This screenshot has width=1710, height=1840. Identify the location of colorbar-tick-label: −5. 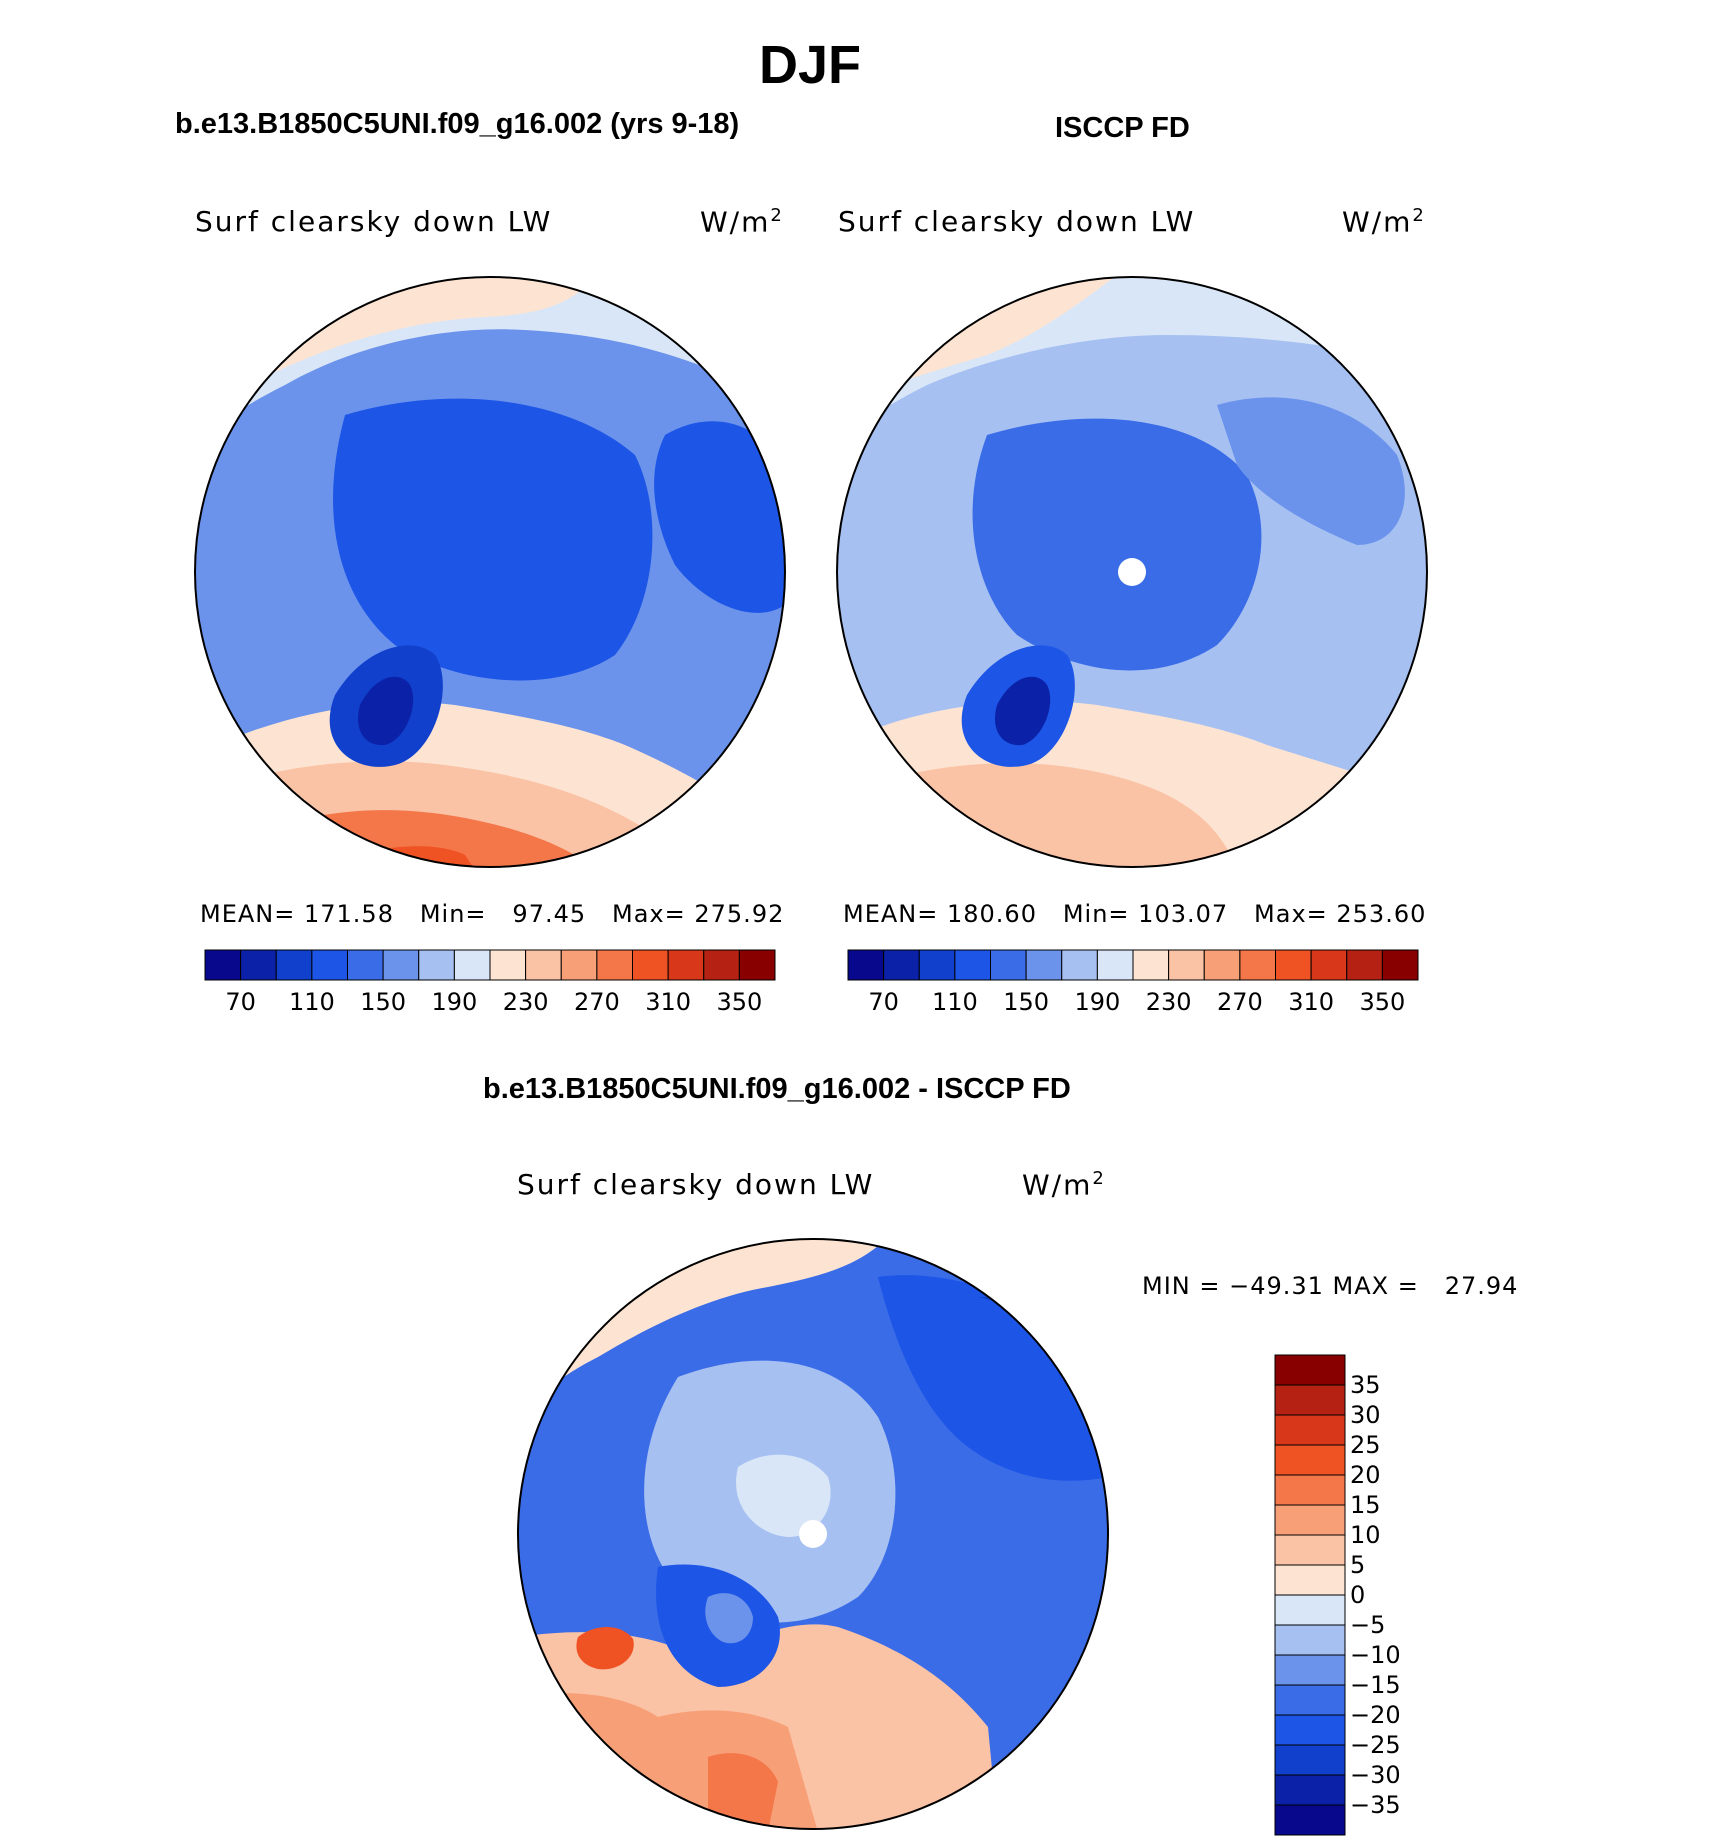
(1368, 1625).